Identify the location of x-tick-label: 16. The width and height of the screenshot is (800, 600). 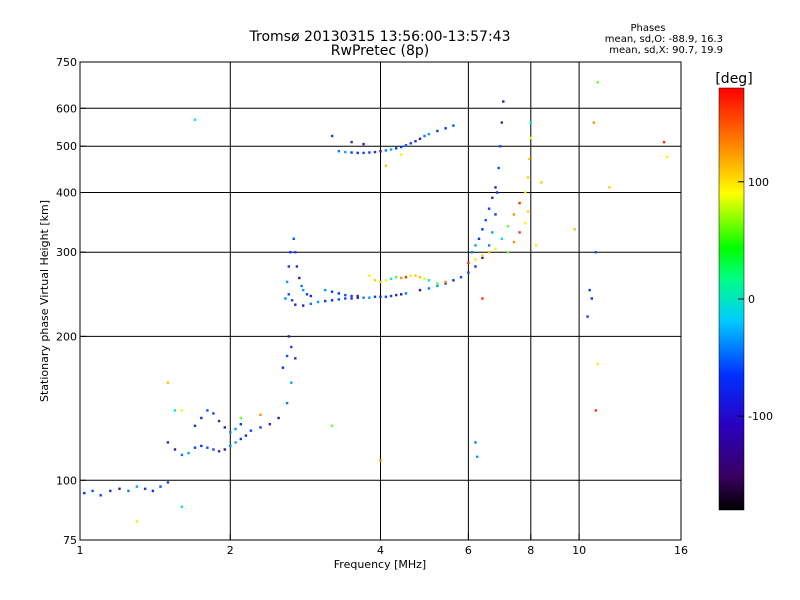
(681, 550).